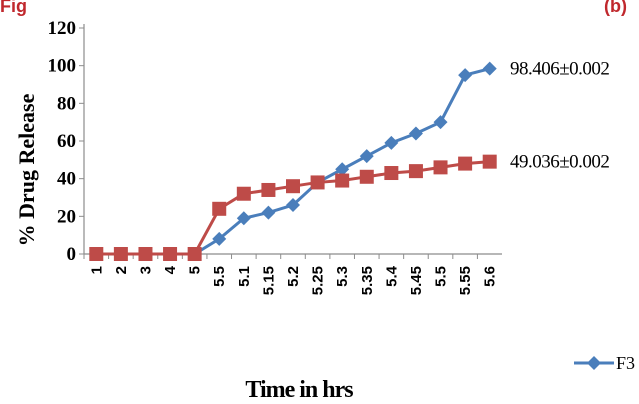  I want to click on y-tick-label: 20, so click(66, 216).